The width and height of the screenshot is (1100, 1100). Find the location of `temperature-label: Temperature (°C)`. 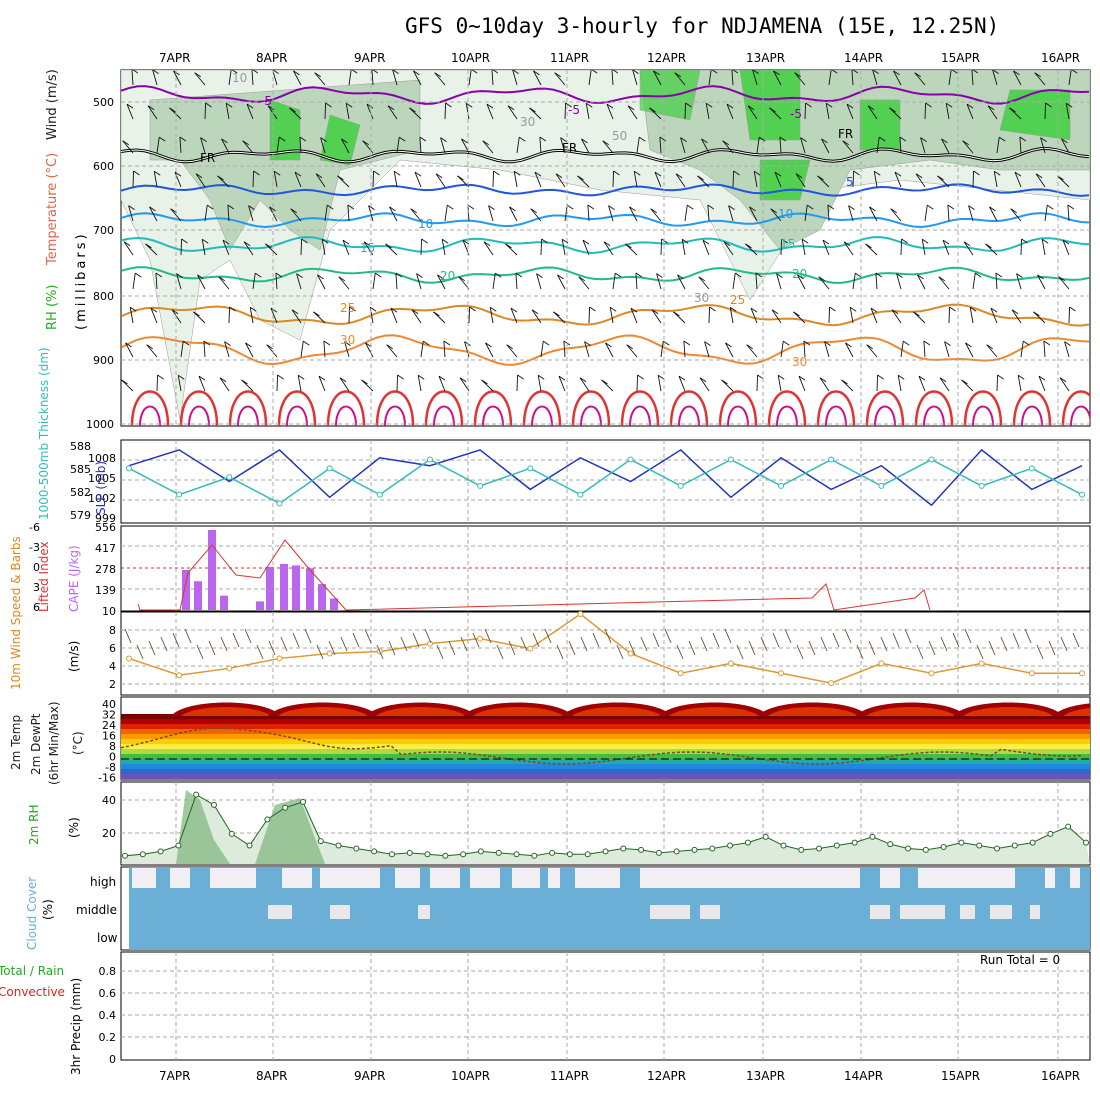

temperature-label: Temperature (°C) is located at coordinates (52, 209).